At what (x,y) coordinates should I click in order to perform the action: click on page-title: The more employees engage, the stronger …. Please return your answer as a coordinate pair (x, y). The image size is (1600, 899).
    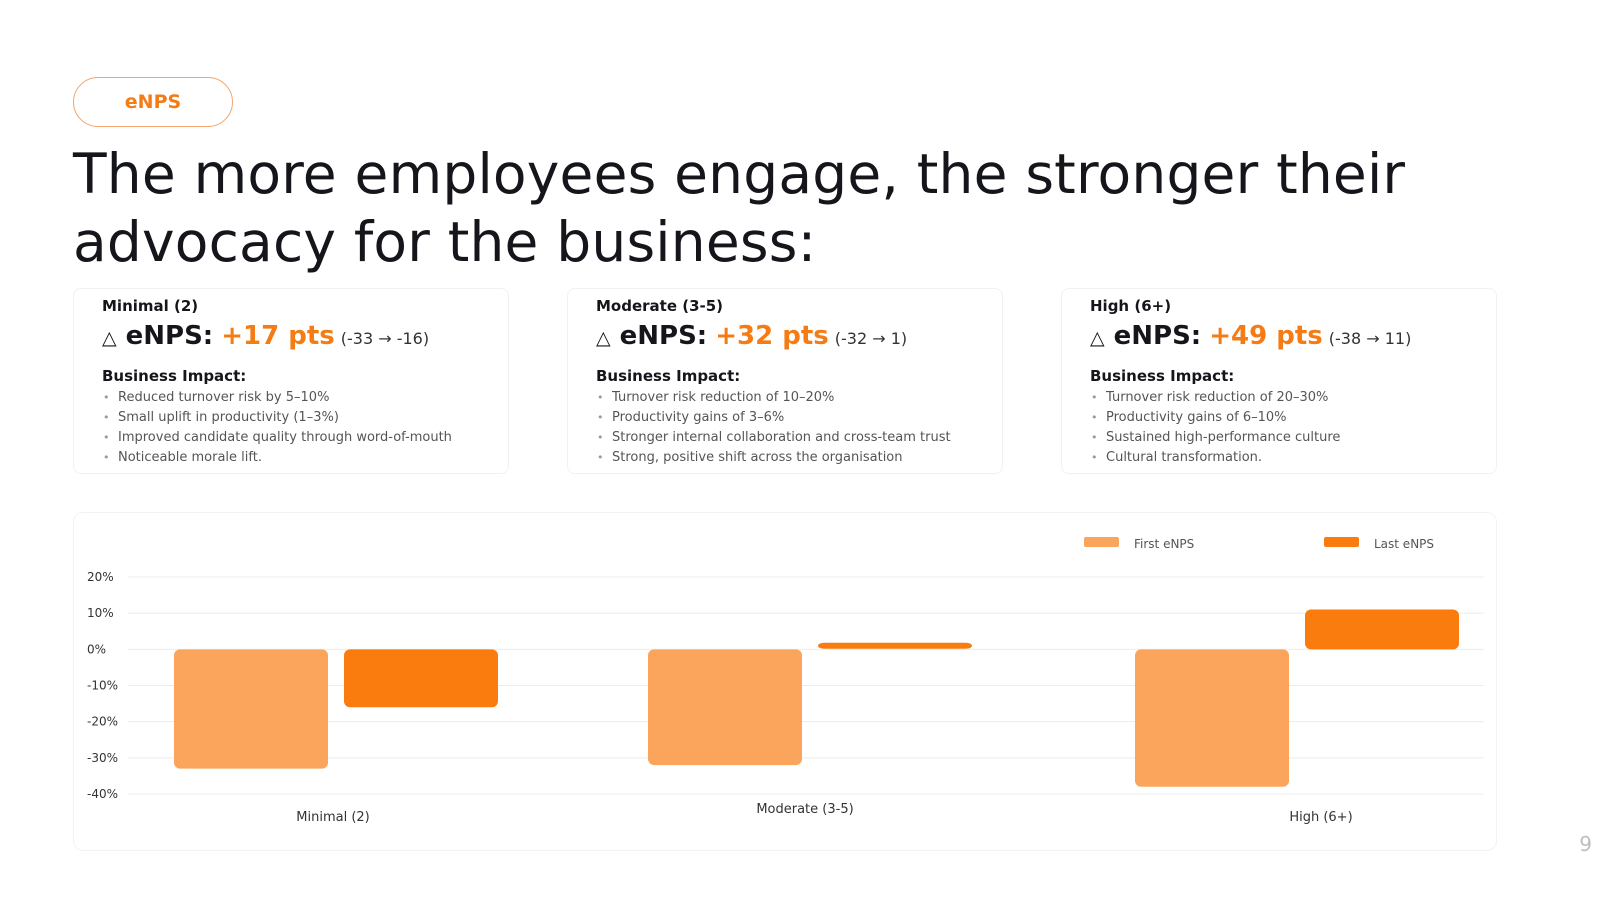
    Looking at the image, I should click on (739, 208).